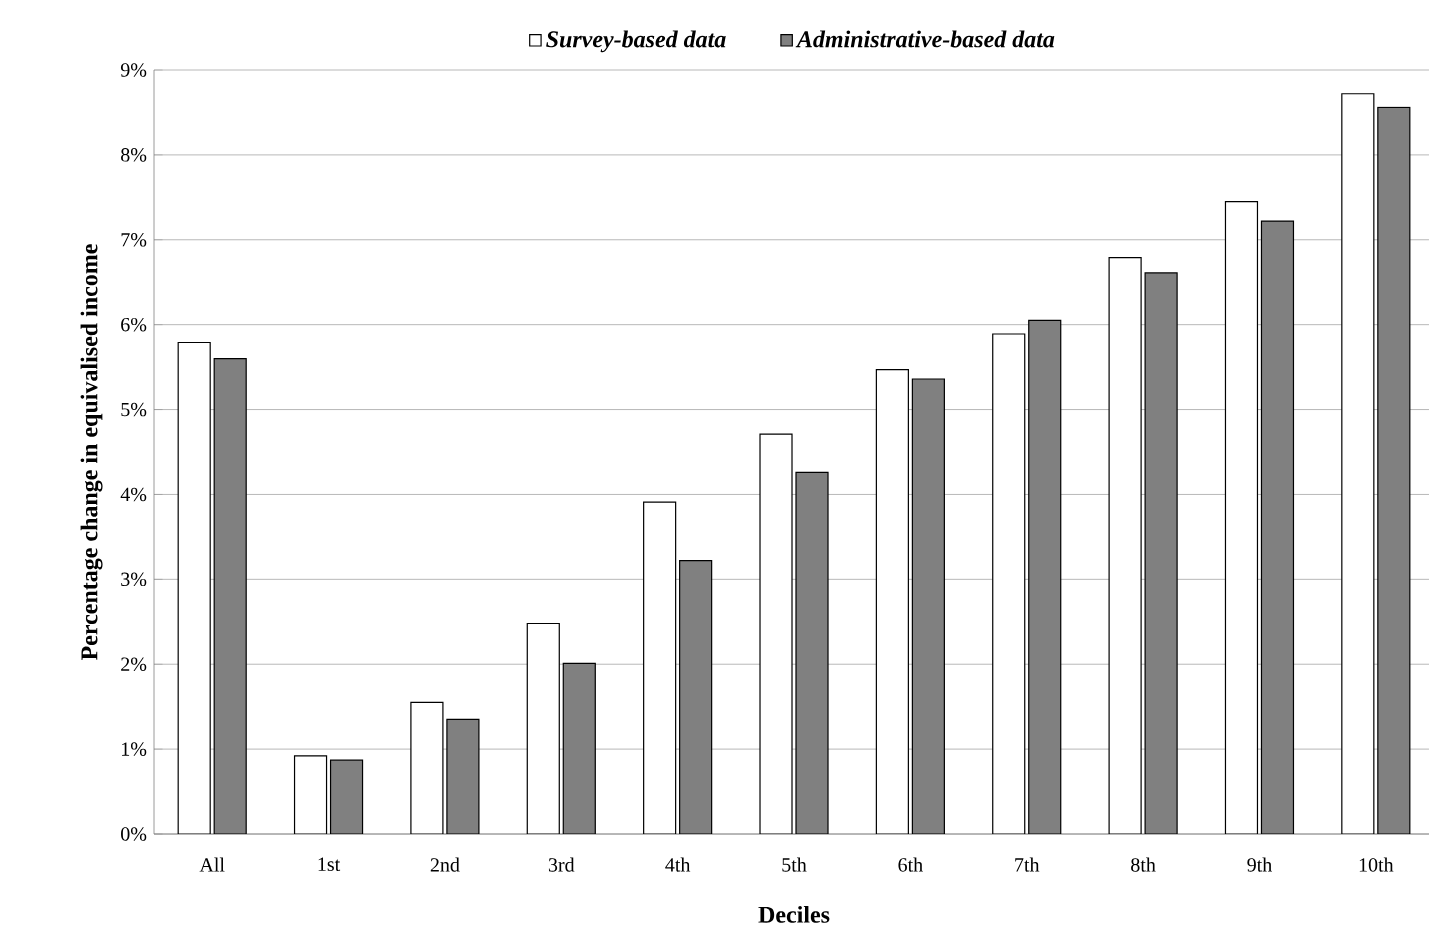 The width and height of the screenshot is (1429, 943). Describe the element at coordinates (134, 579) in the screenshot. I see `y-tick-label: 3%` at that location.